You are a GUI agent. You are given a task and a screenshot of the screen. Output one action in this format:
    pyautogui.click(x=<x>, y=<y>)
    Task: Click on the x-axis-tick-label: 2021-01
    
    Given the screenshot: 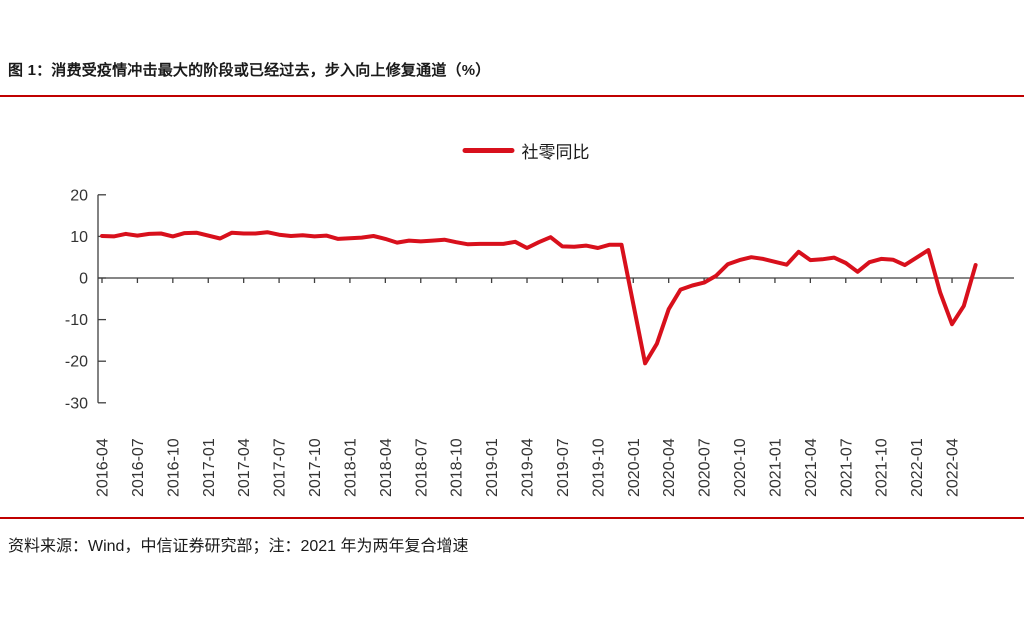 What is the action you would take?
    pyautogui.click(x=775, y=467)
    